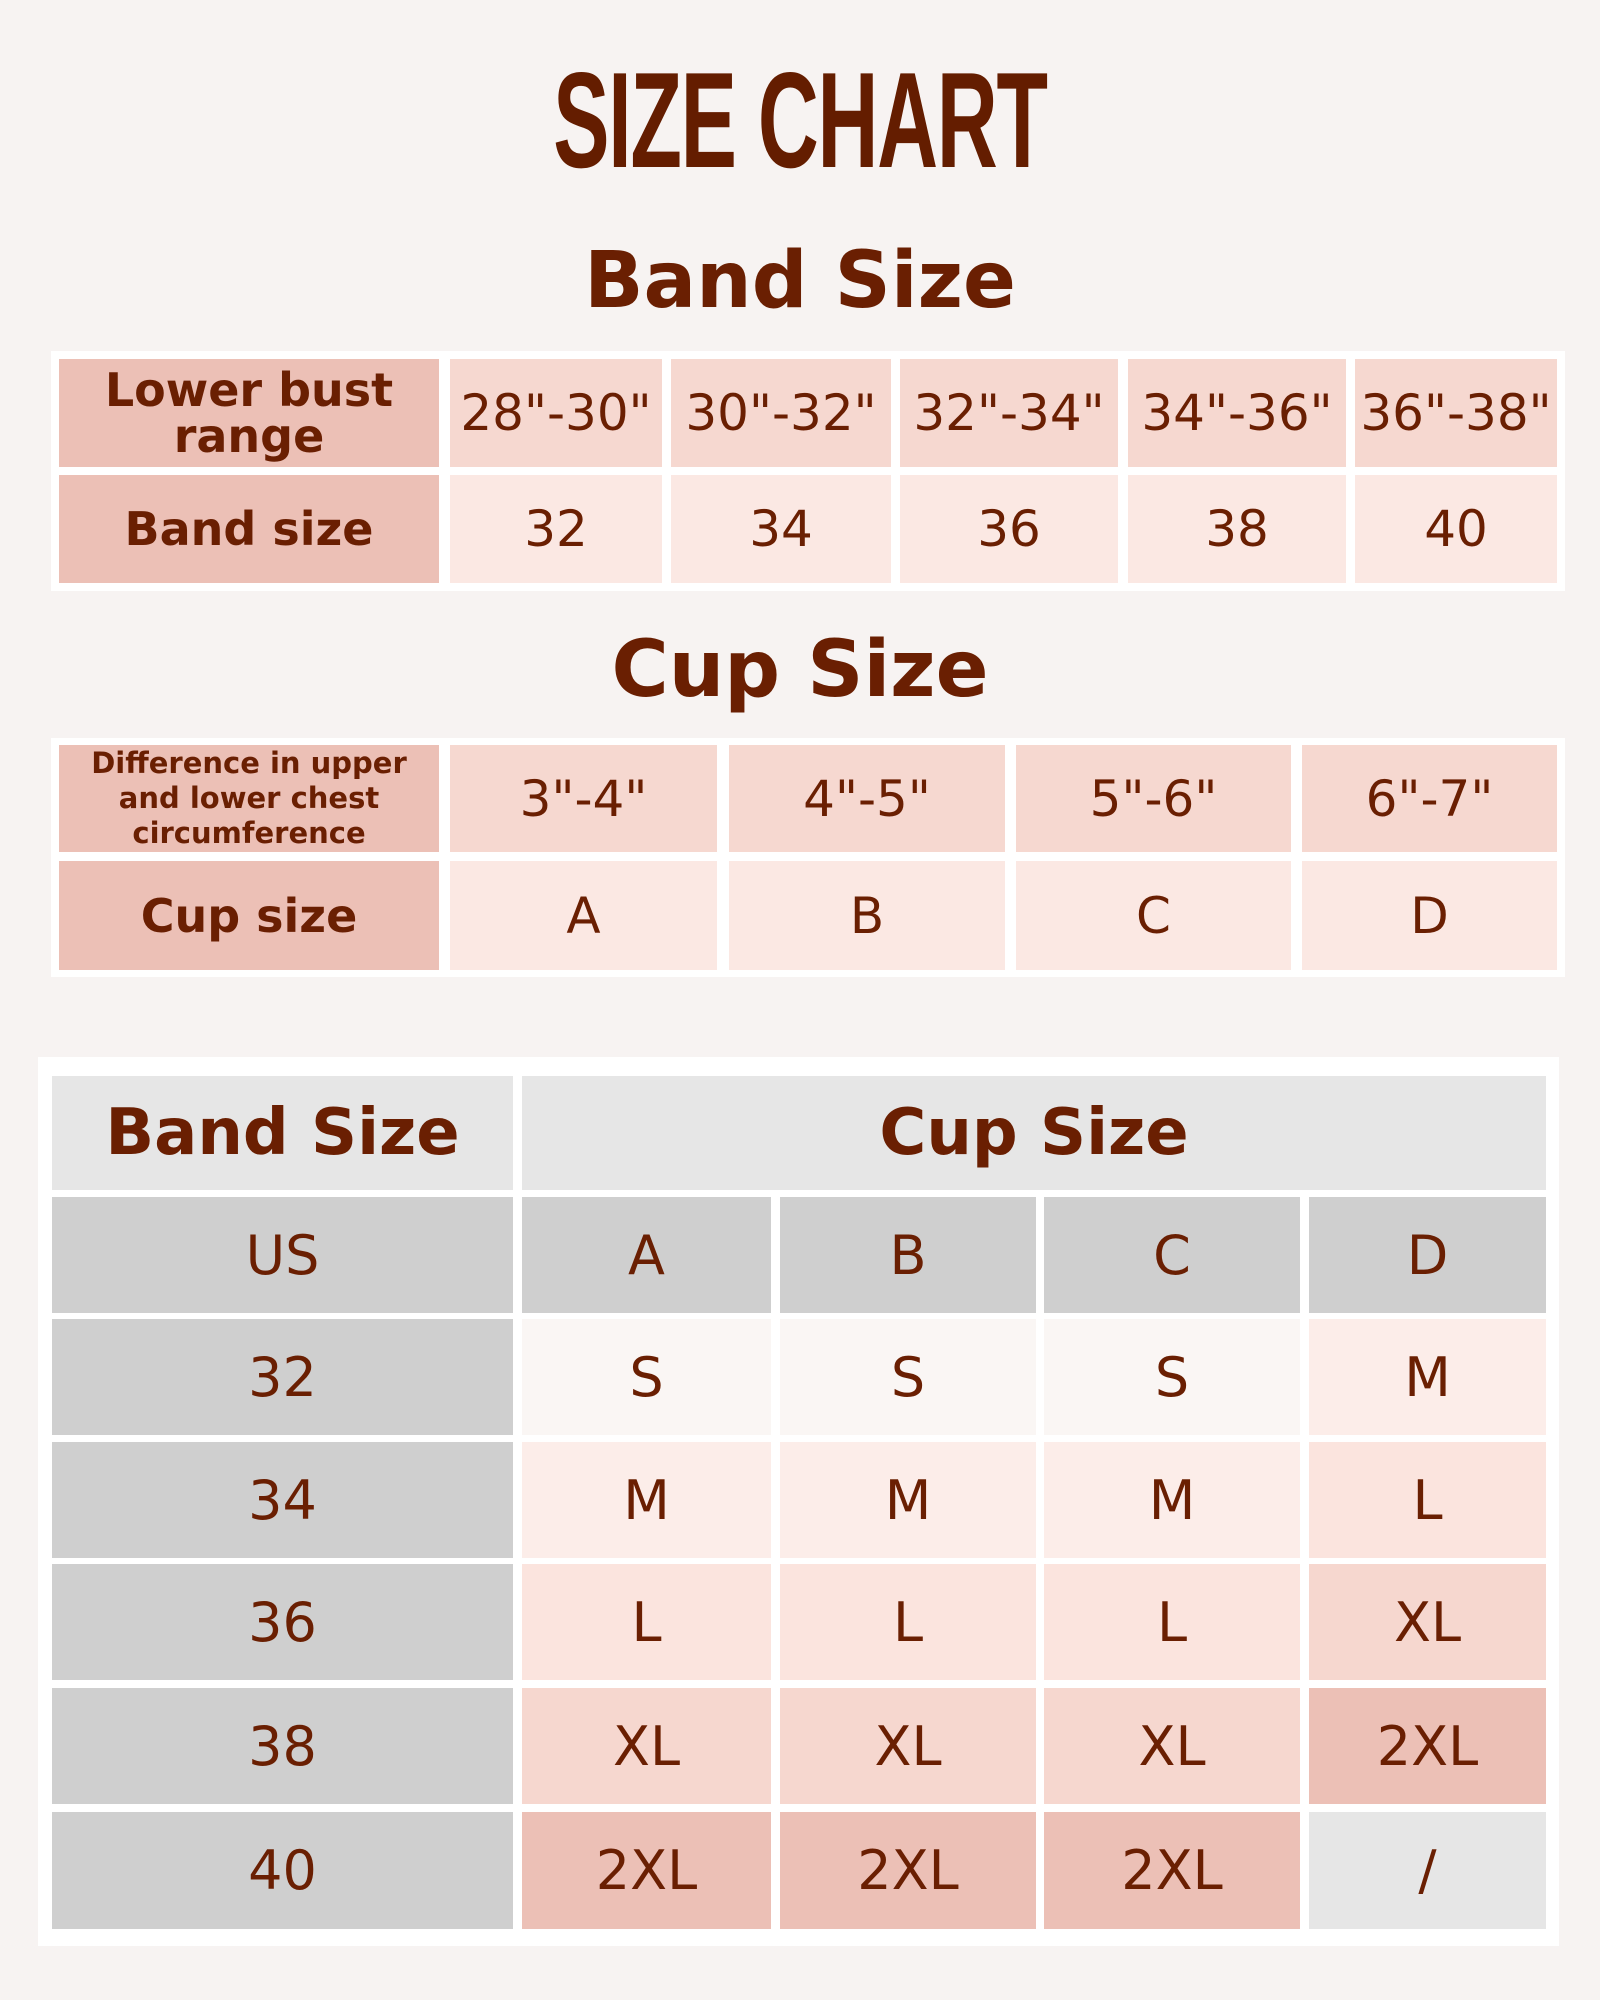 This screenshot has width=1600, height=2000. Describe the element at coordinates (1427, 1255) in the screenshot. I see `cup-column-header: D` at that location.